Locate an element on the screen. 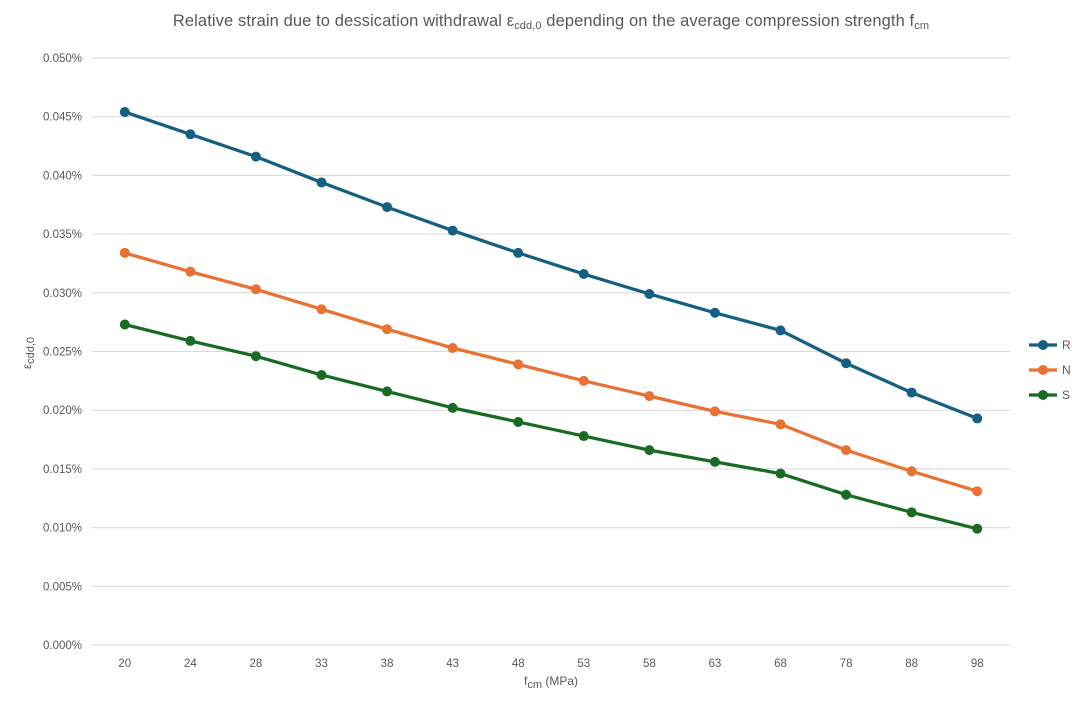  x-axis-title-text: f is located at coordinates (525, 681).